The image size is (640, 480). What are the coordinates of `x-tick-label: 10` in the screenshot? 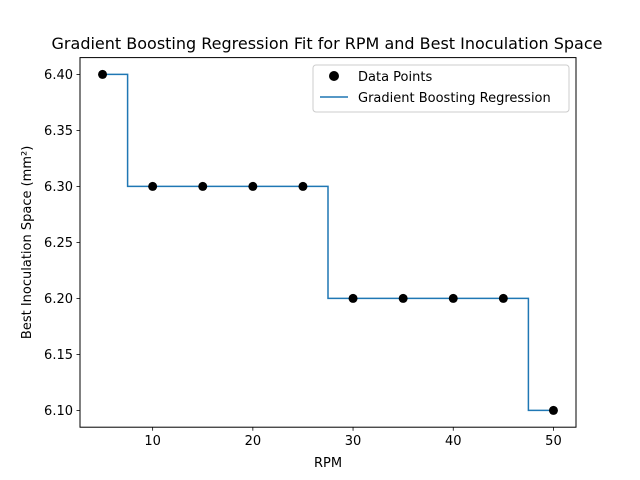 It's located at (152, 441).